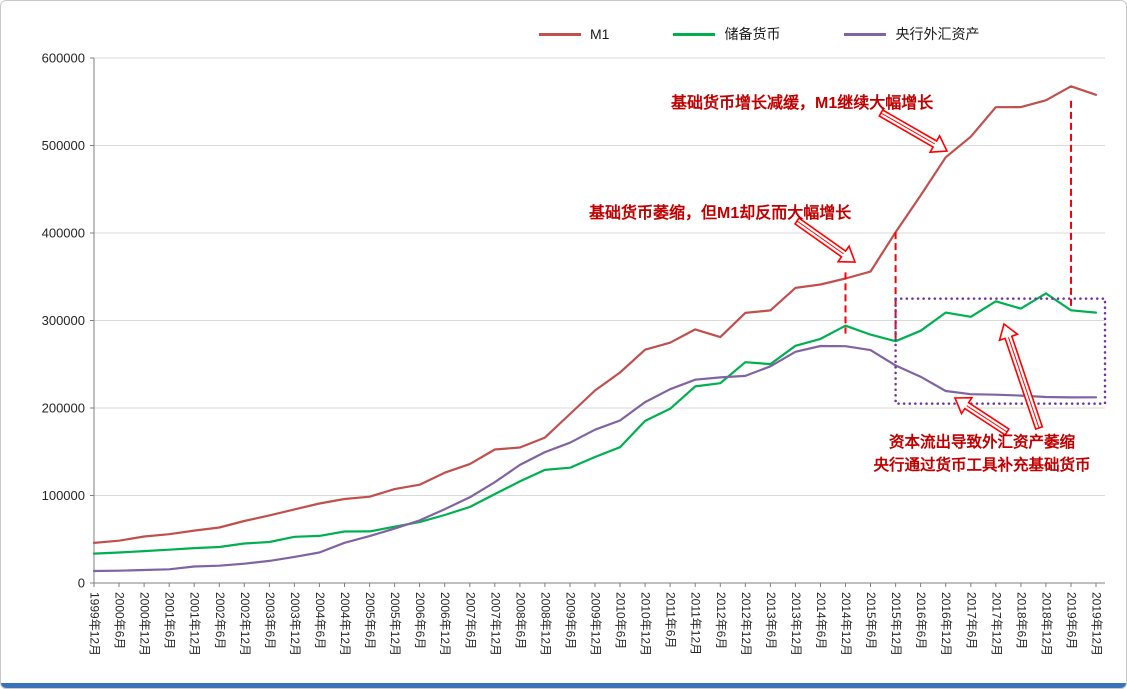  I want to click on x-tick-label: 2006年6月, so click(420, 620).